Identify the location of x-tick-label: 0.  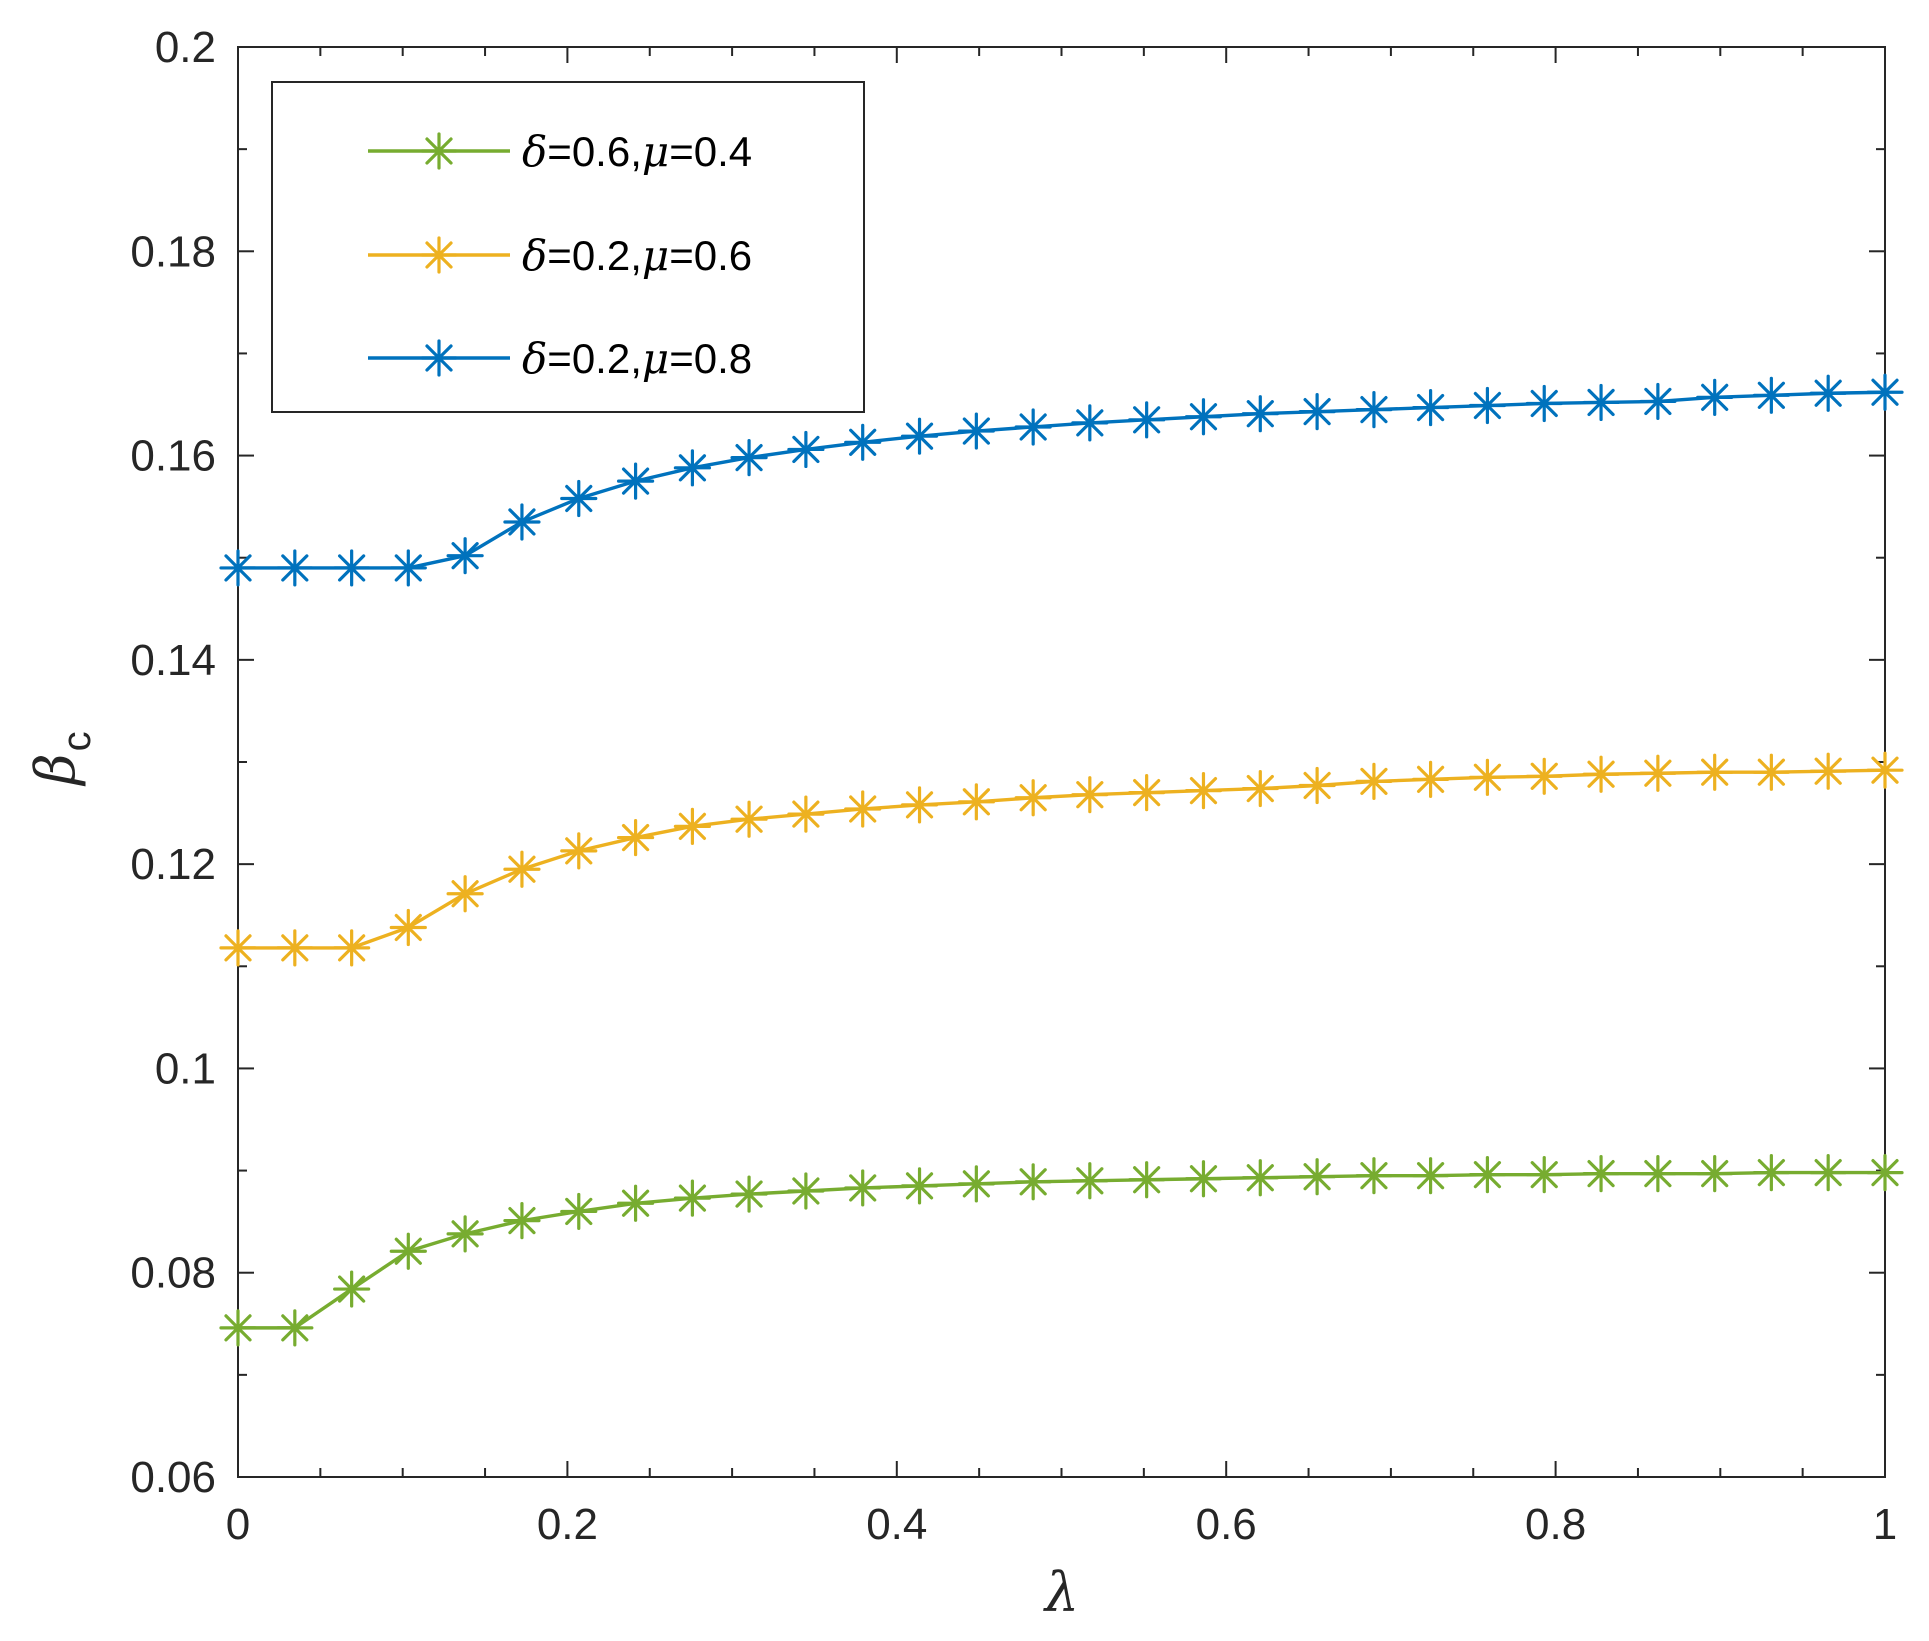
(238, 1524).